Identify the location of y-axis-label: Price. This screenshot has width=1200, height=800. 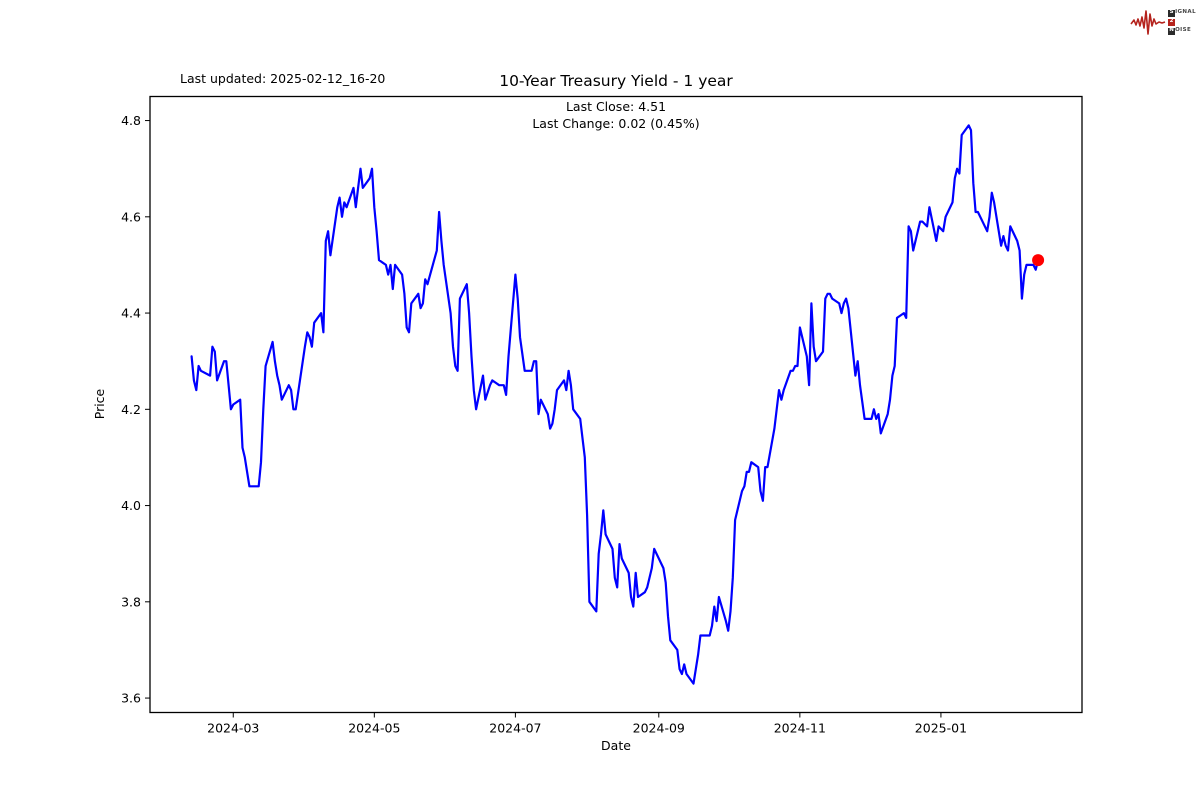
(99, 403).